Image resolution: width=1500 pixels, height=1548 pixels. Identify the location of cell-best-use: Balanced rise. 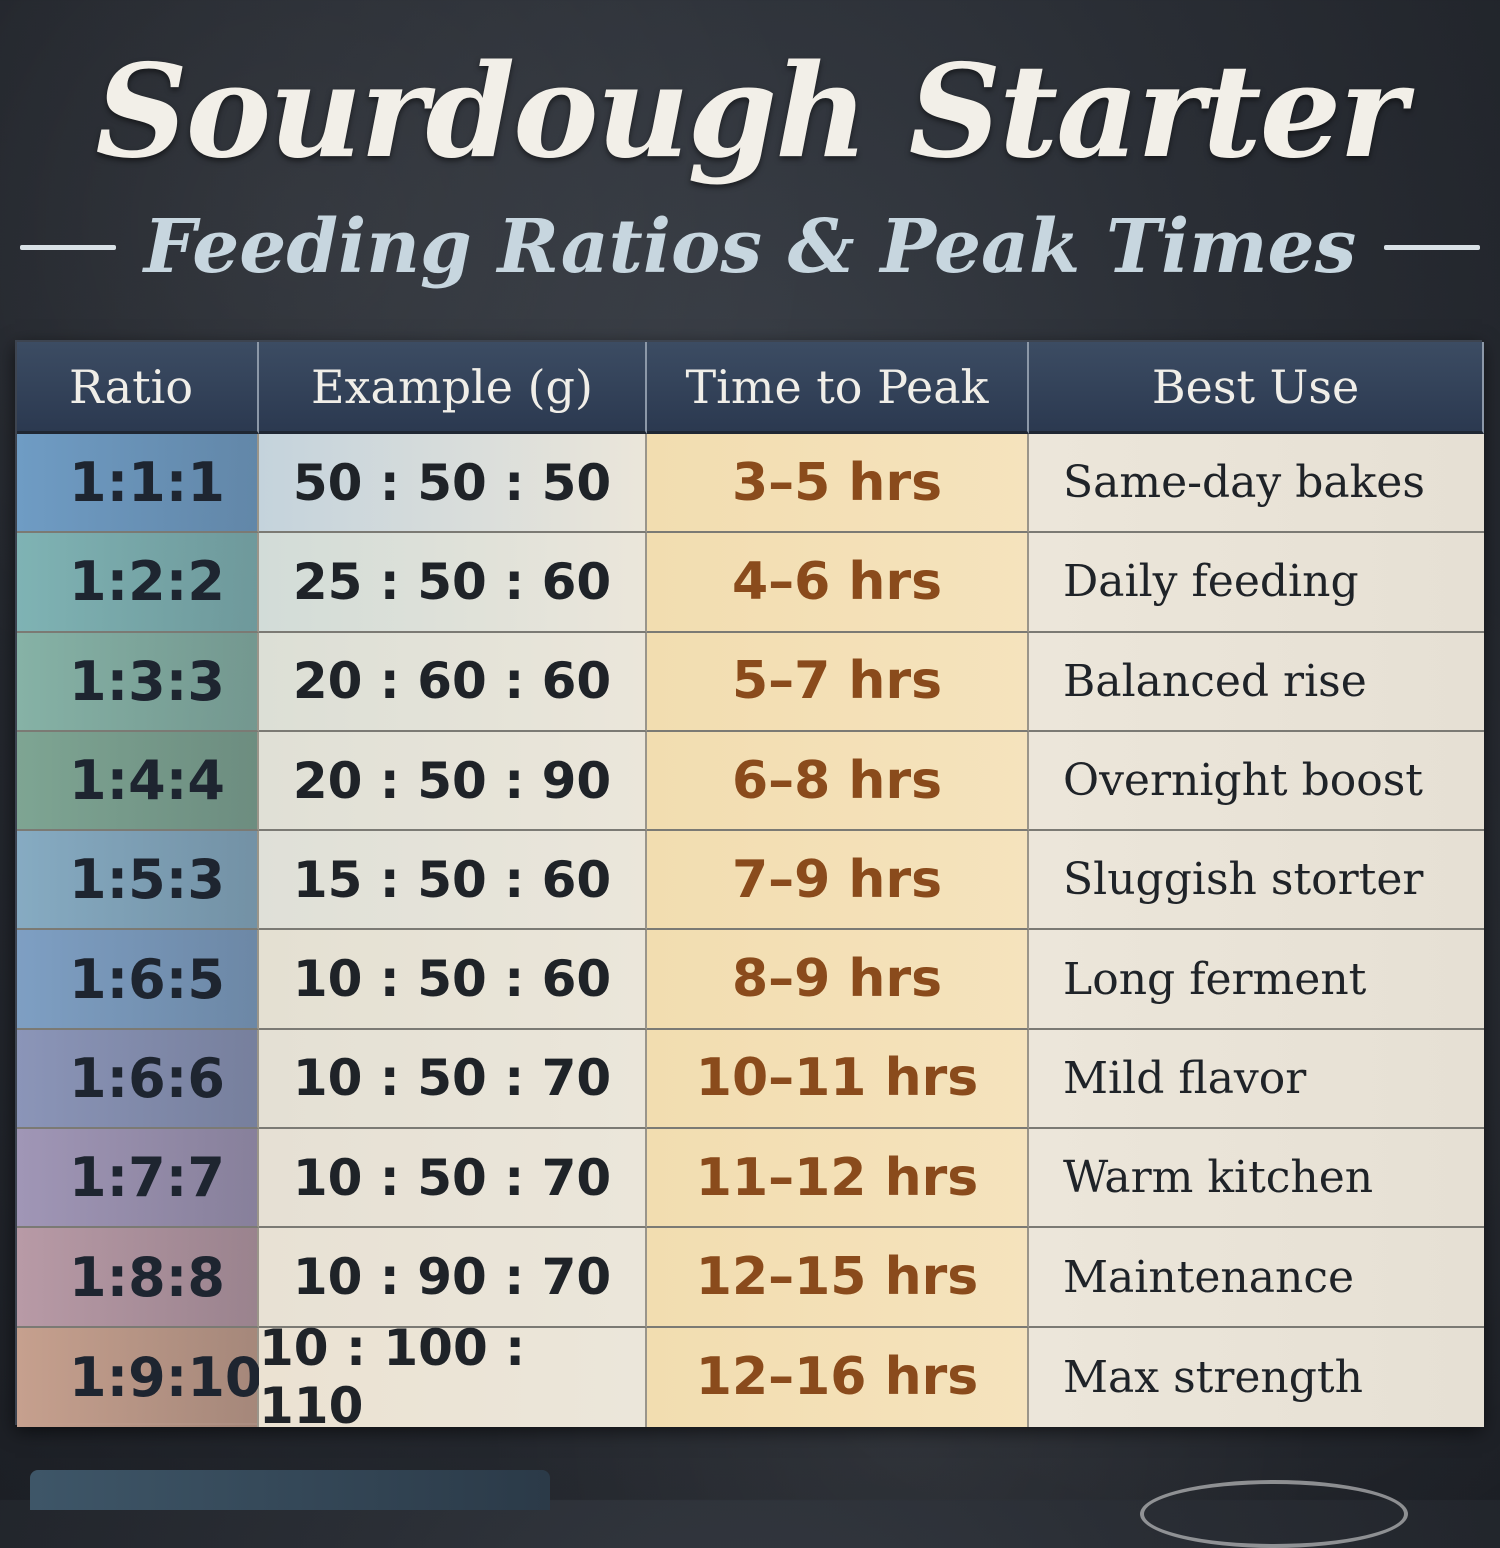
(1256, 682).